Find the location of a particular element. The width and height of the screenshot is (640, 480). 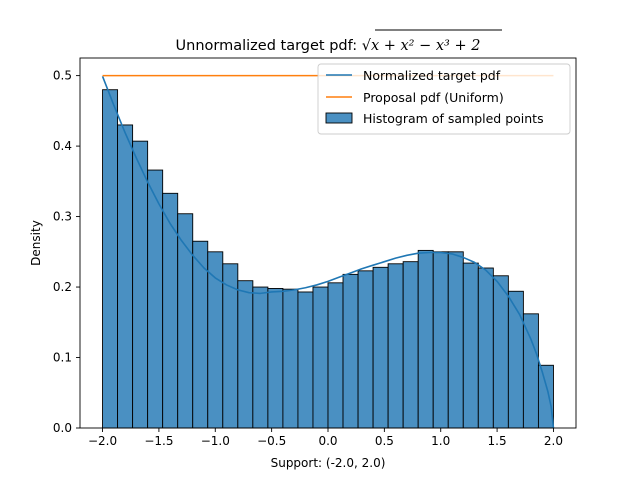

chart-title-prefix: Unnormalized target pdf: is located at coordinates (269, 46).